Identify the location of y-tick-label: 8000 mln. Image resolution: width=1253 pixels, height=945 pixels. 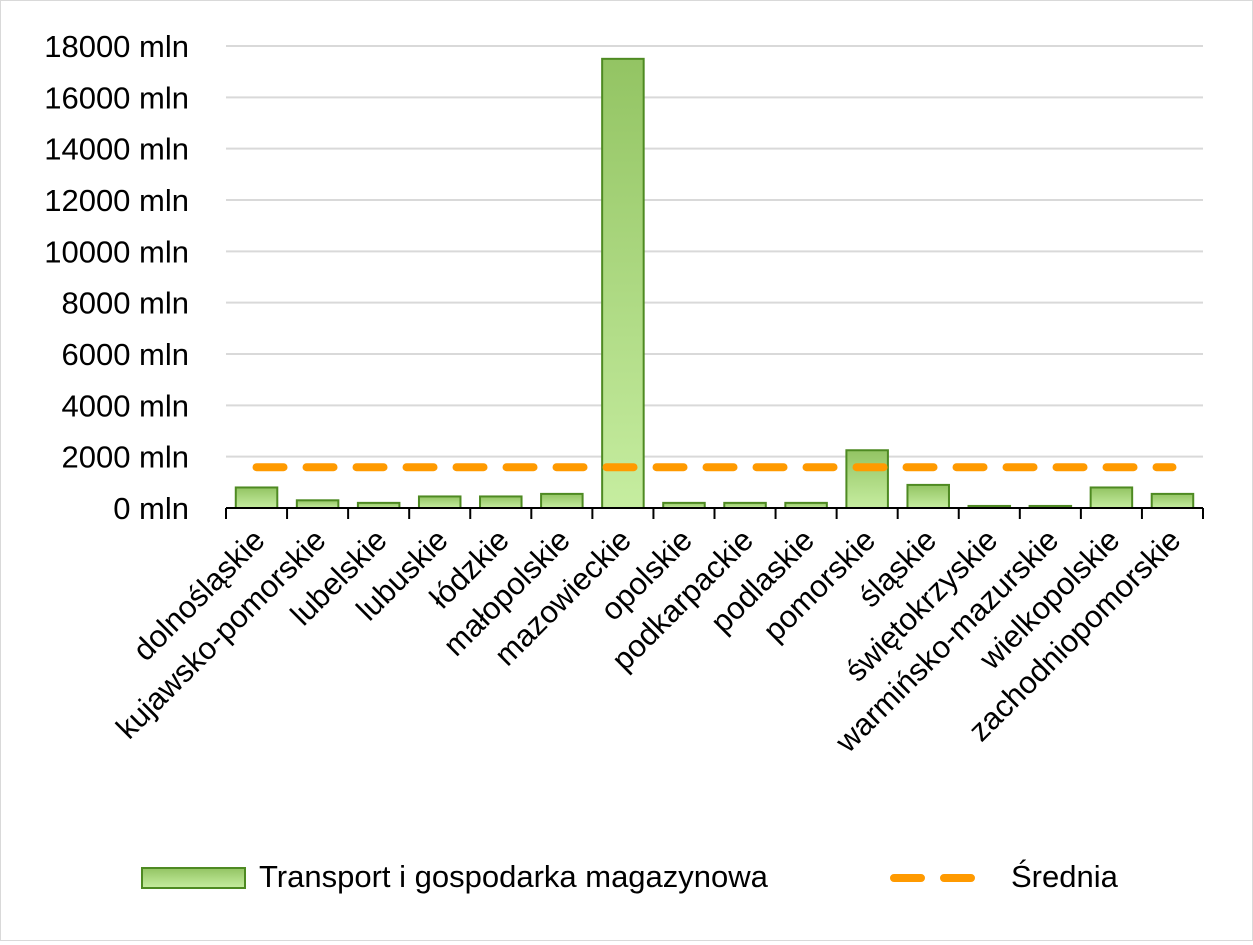
(125, 303).